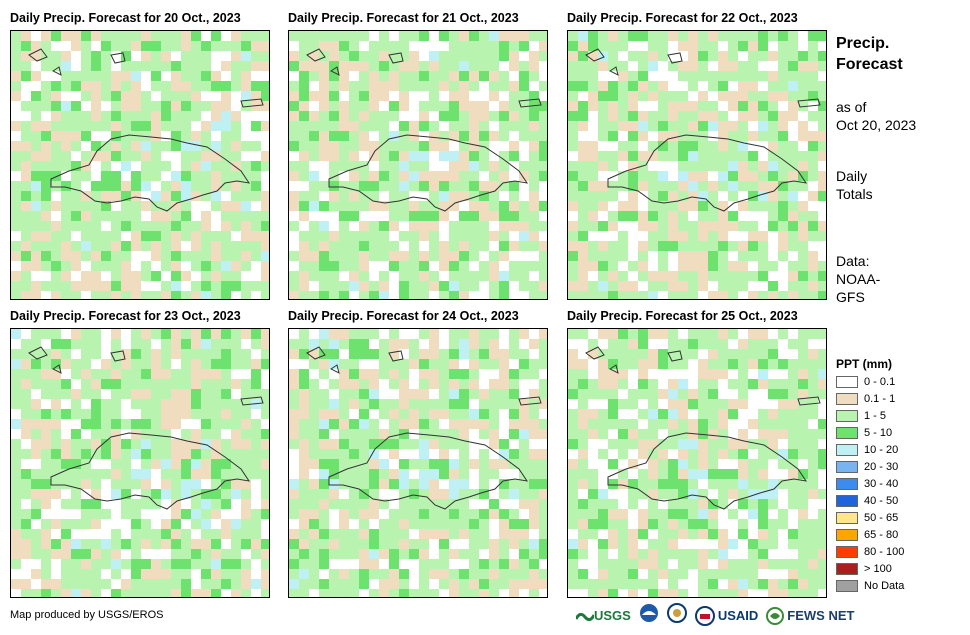  I want to click on legend-title: PPT (mm), so click(864, 364).